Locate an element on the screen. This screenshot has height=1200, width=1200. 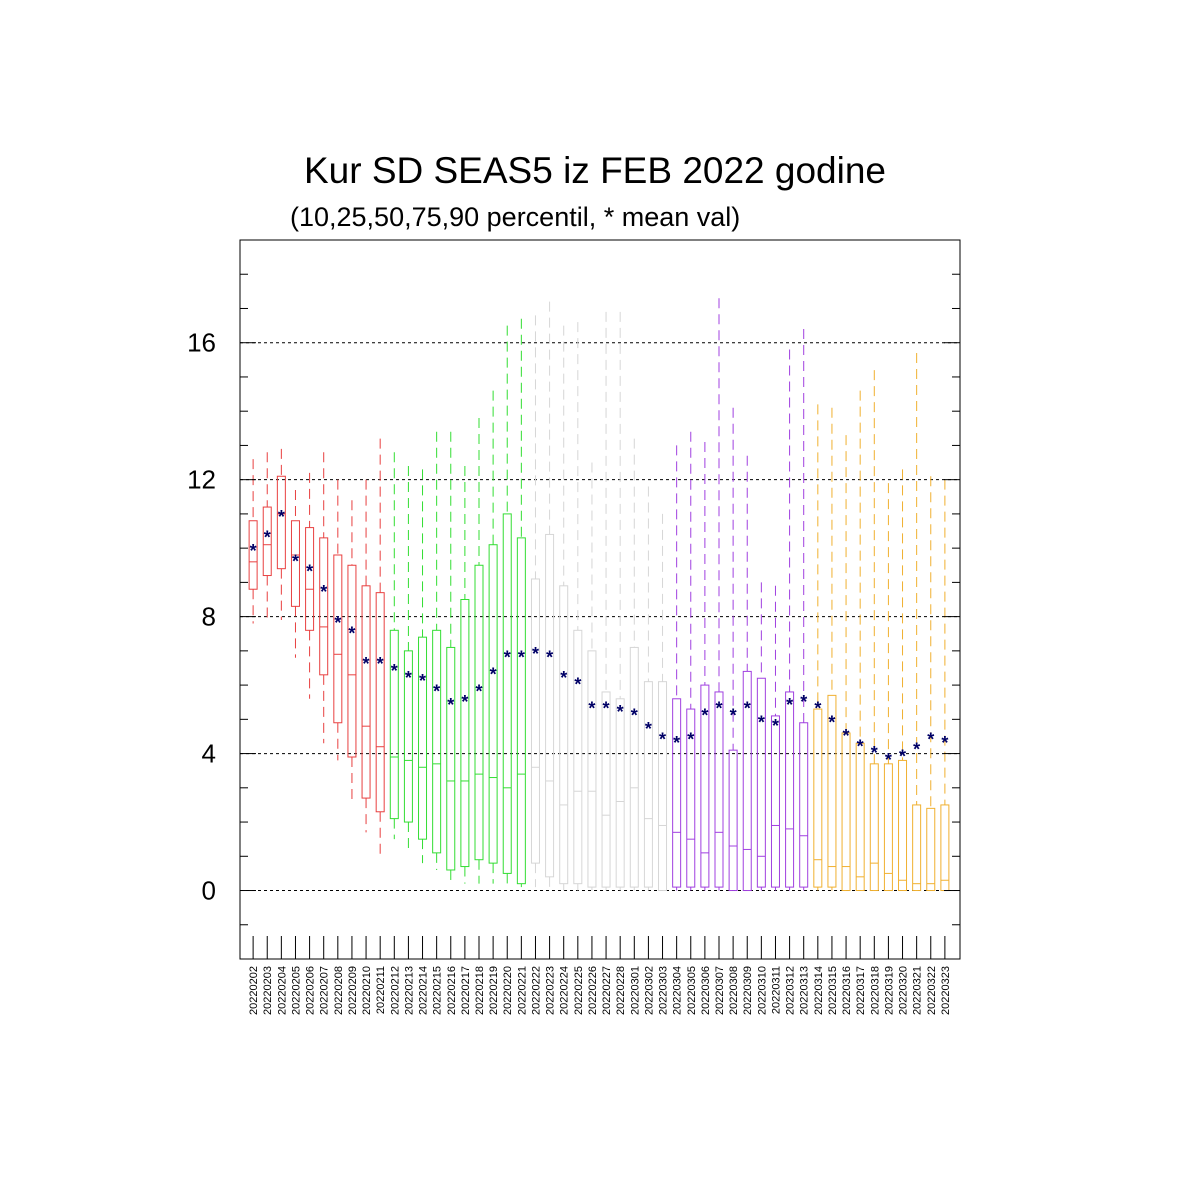
x-tick-label: 20220202 is located at coordinates (254, 990).